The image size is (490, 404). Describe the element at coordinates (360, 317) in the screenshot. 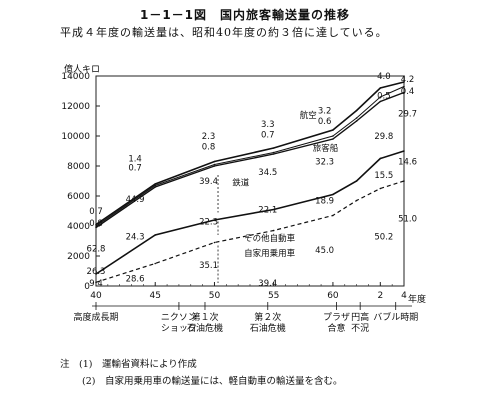

I see `event-label: 円高` at that location.